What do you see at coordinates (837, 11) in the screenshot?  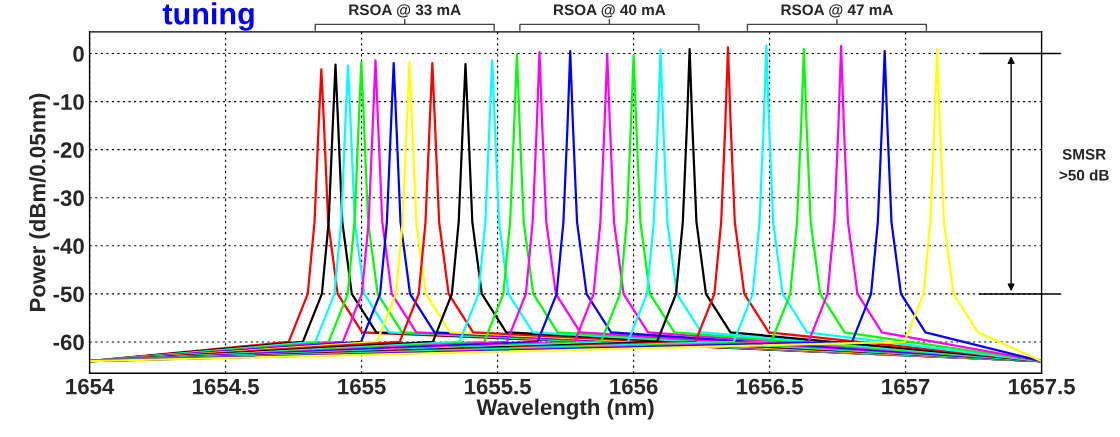 I see `text: RSOA @ 47 mA` at bounding box center [837, 11].